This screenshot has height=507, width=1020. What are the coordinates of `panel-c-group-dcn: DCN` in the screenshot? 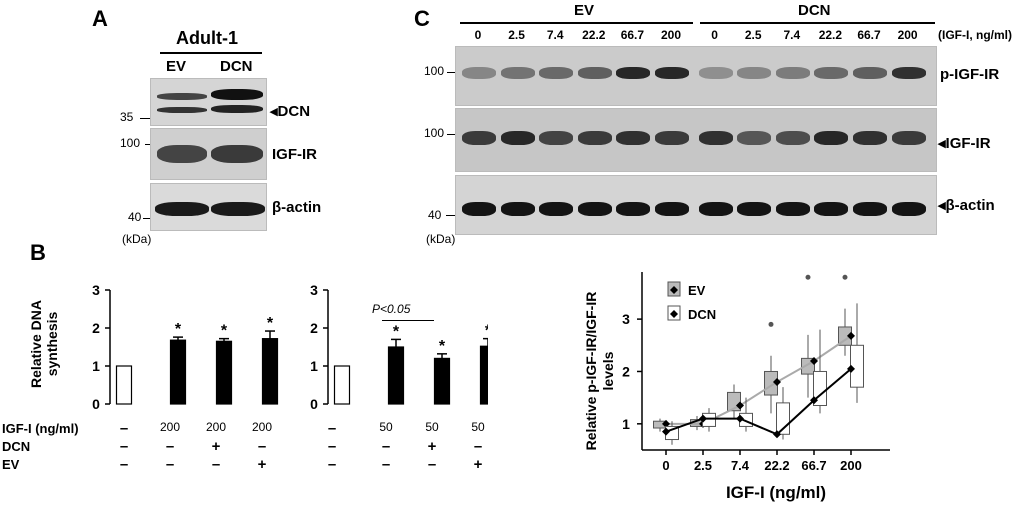 It's located at (814, 10).